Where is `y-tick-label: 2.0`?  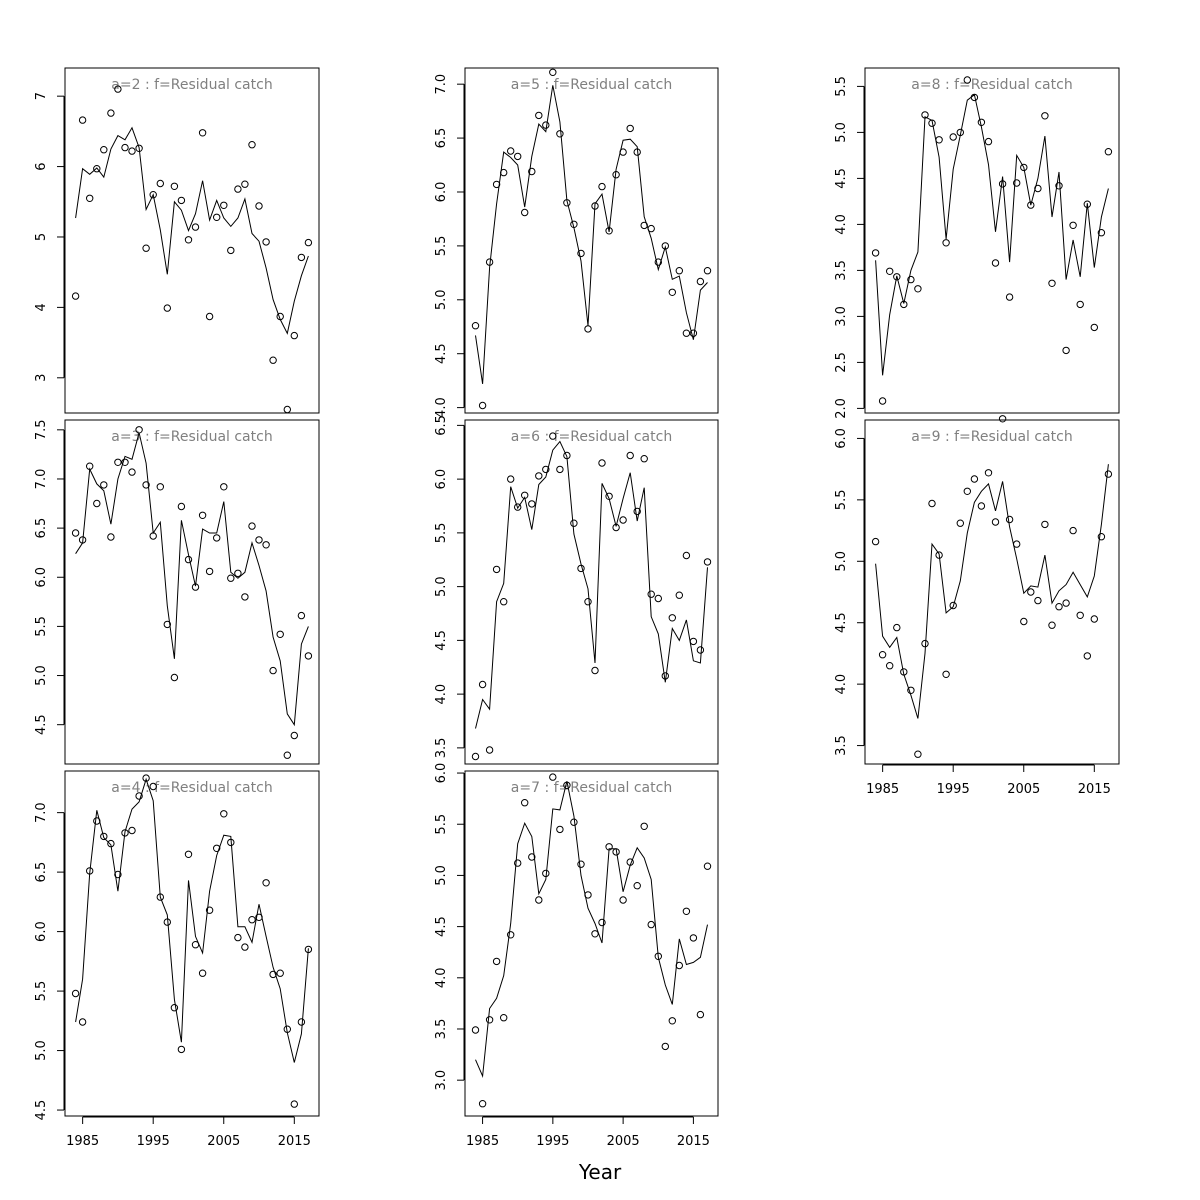 y-tick-label: 2.0 is located at coordinates (841, 408).